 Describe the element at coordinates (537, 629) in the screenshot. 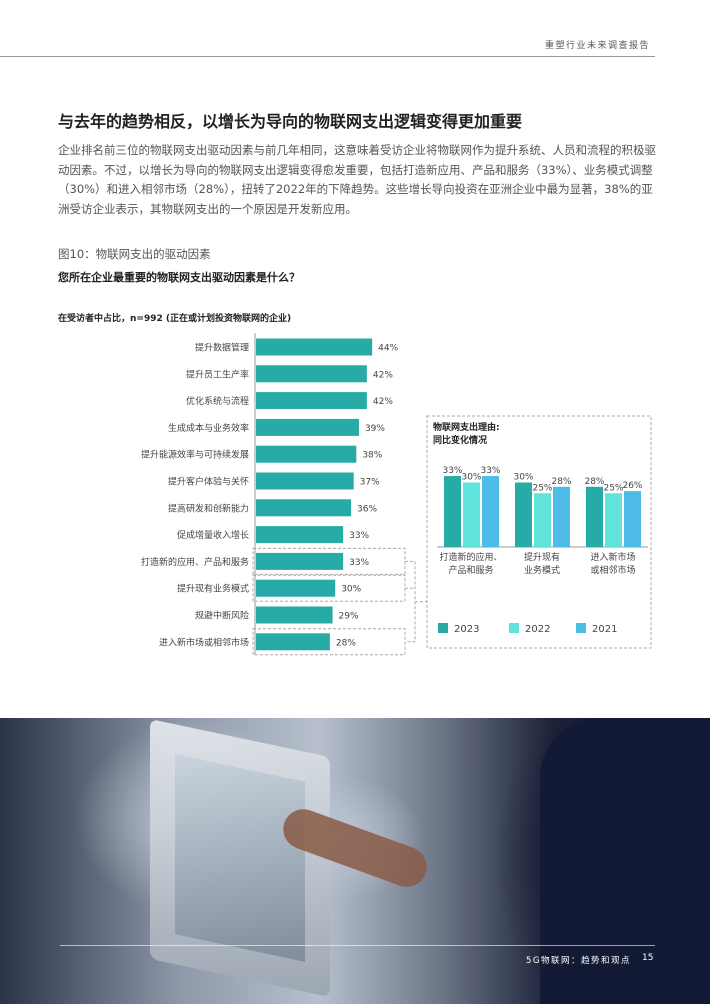

I see `legend-label: 2022` at that location.